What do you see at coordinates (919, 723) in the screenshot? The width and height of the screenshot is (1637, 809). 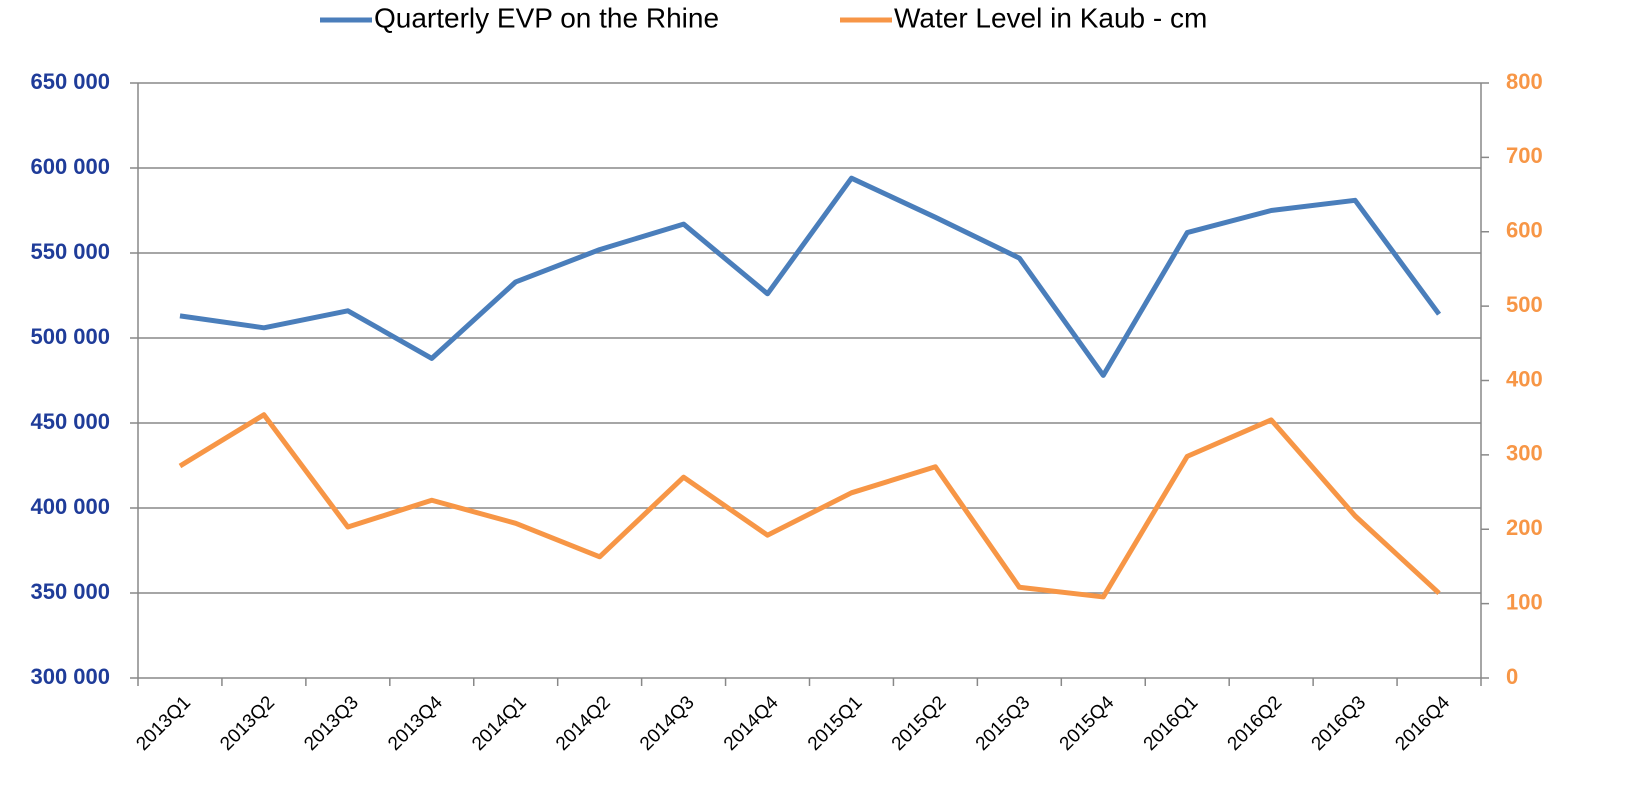 I see `x-tick-label: 2015Q2` at bounding box center [919, 723].